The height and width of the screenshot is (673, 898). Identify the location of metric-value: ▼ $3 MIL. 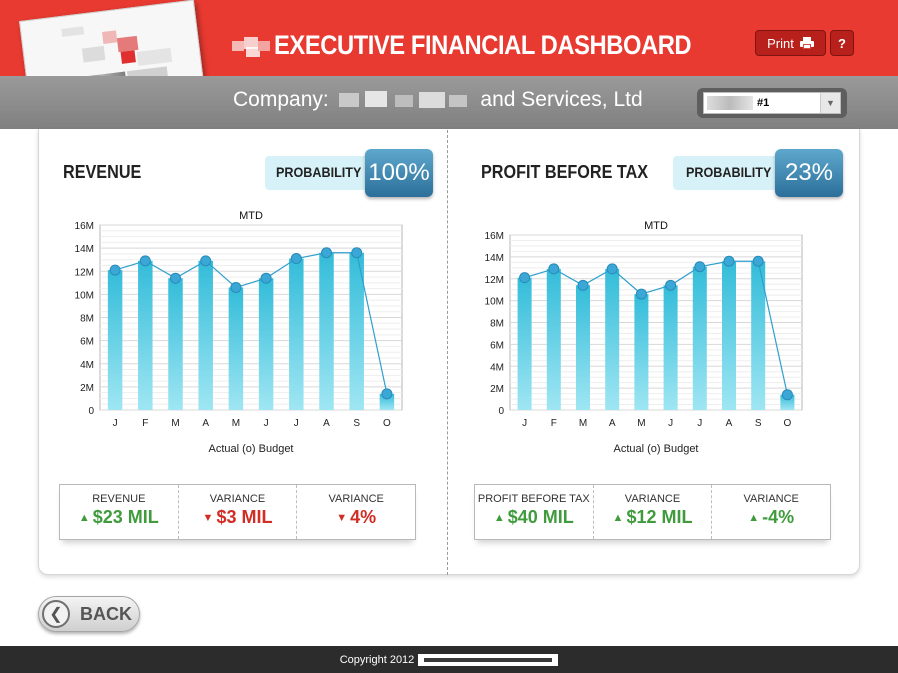
(238, 517).